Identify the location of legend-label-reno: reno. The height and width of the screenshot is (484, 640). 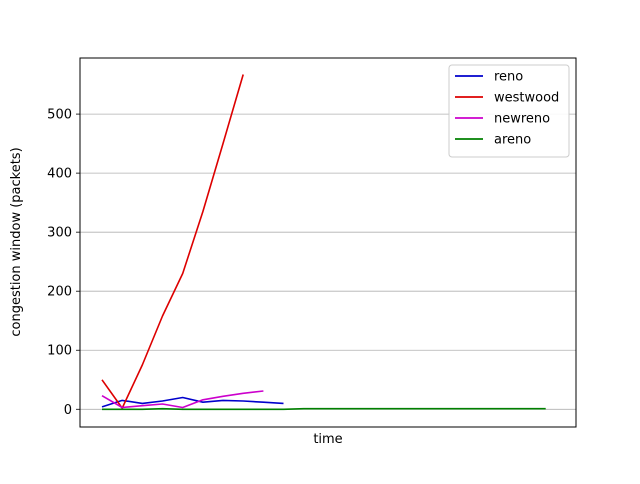
(508, 77).